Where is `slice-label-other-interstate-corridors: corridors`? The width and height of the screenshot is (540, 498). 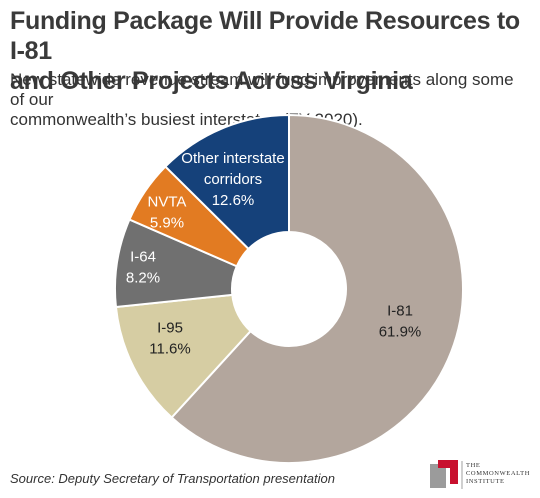
slice-label-other-interstate-corridors: corridors is located at coordinates (233, 179).